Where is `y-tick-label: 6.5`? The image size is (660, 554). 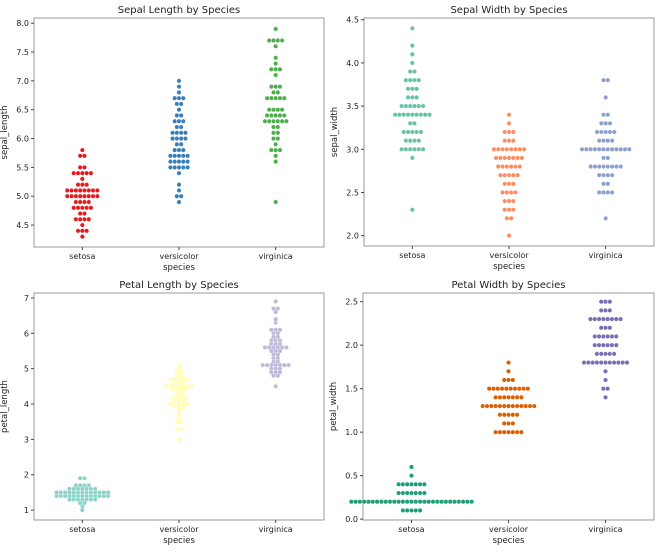 y-tick-label: 6.5 is located at coordinates (22, 110).